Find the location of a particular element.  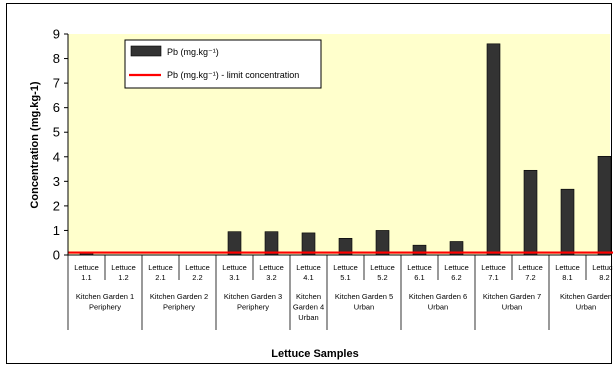

category-label: 1.2 is located at coordinates (123, 277).